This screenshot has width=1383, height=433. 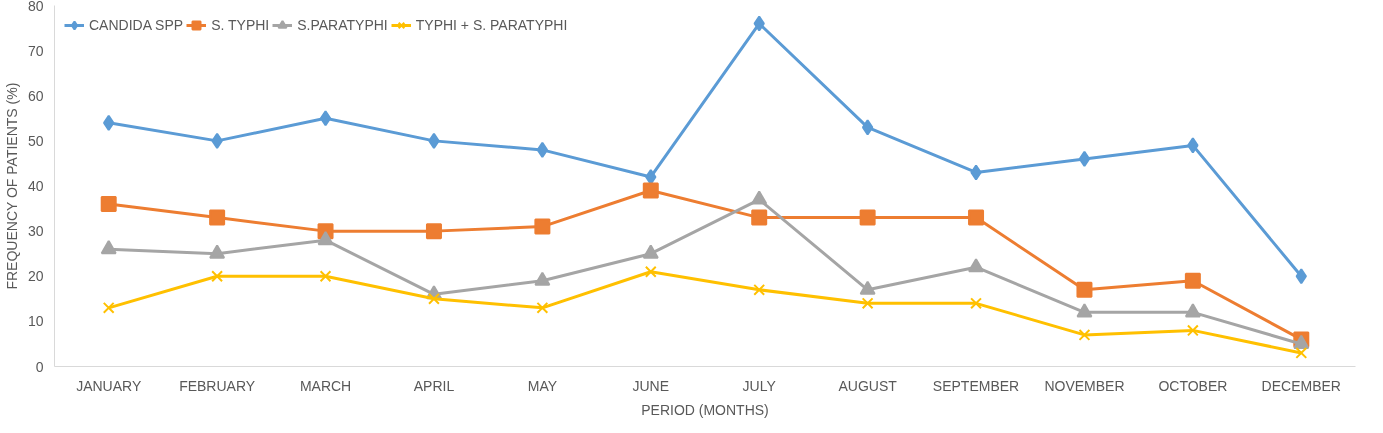 What do you see at coordinates (976, 385) in the screenshot?
I see `x-tick-label: SEPTEMBER` at bounding box center [976, 385].